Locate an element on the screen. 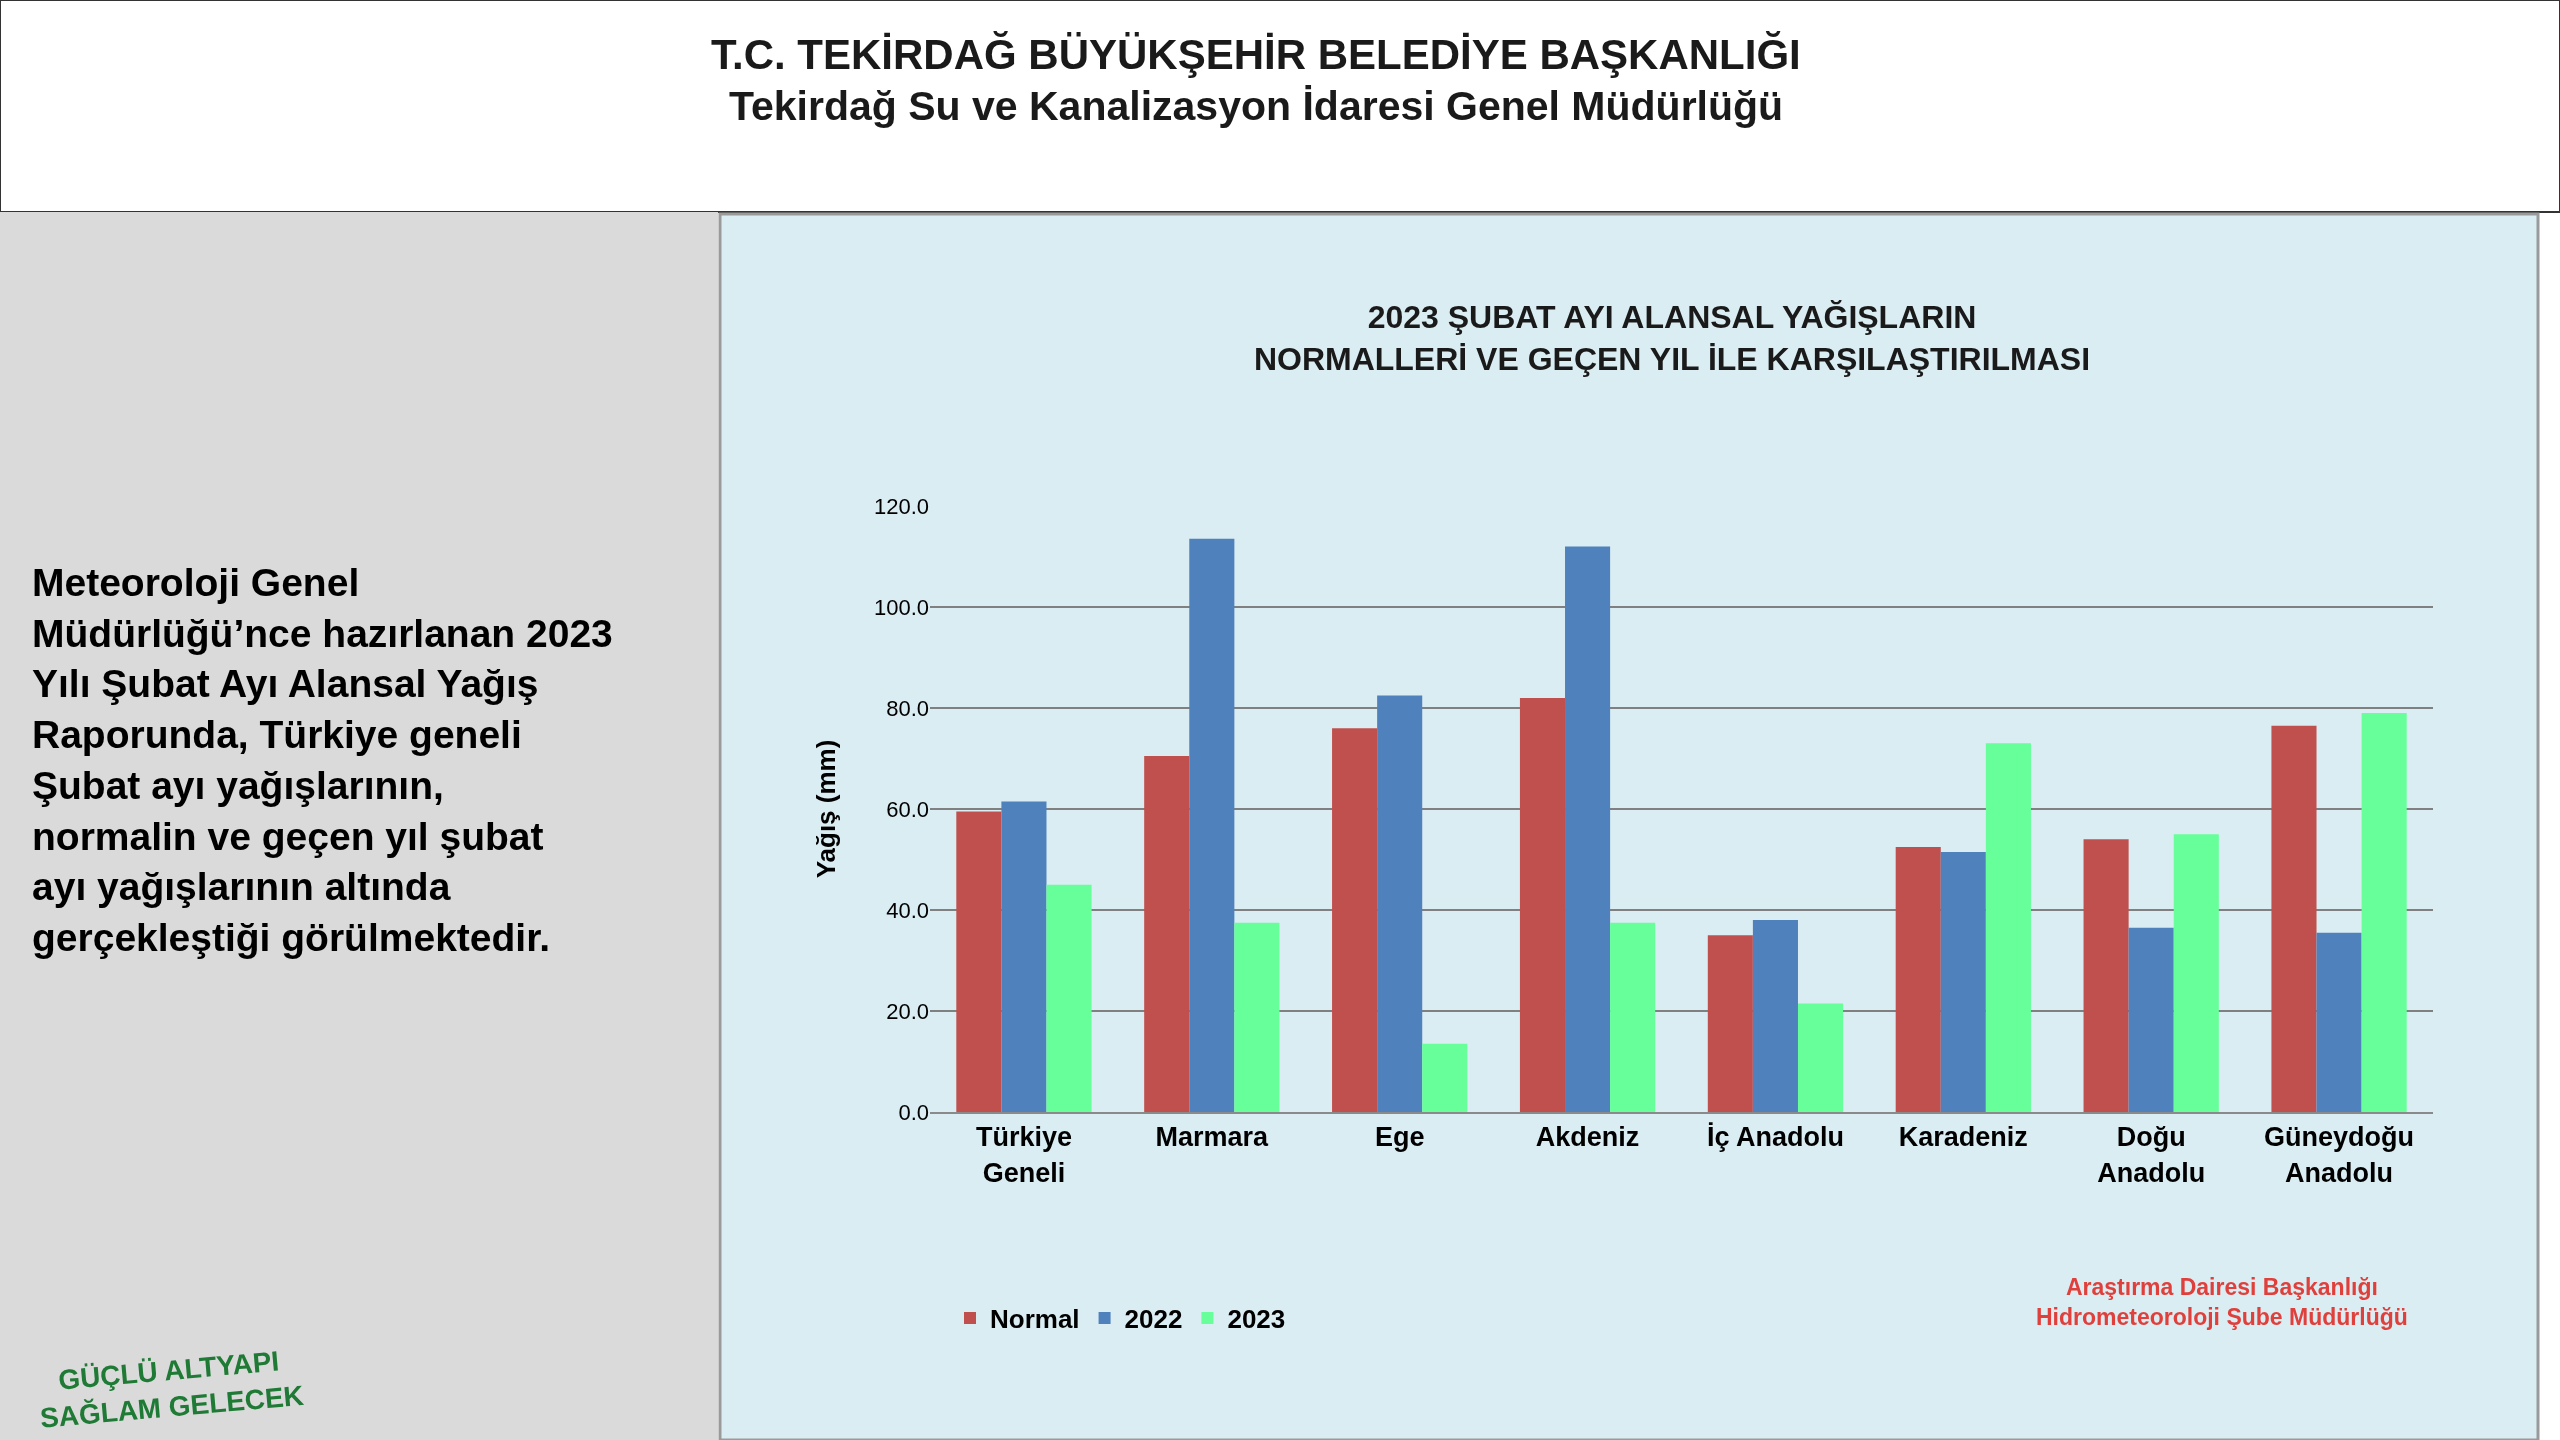  y-tick-label: 20.0 is located at coordinates (907, 1011).